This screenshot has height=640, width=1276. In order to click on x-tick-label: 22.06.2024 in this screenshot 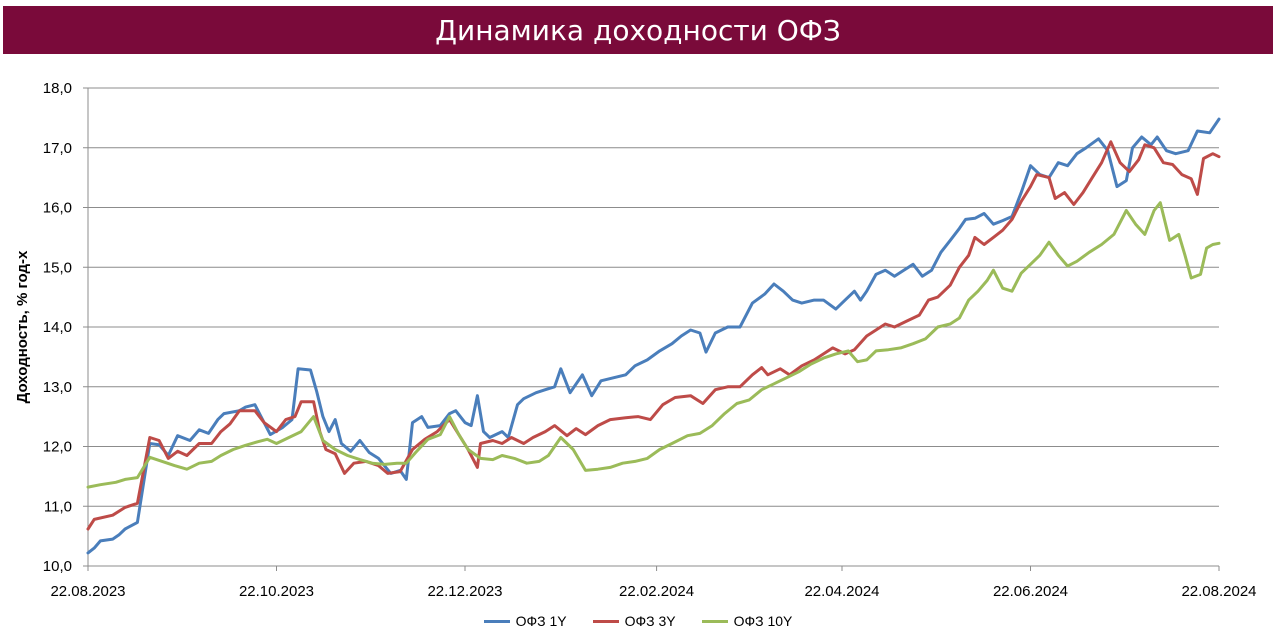, I will do `click(1030, 591)`.